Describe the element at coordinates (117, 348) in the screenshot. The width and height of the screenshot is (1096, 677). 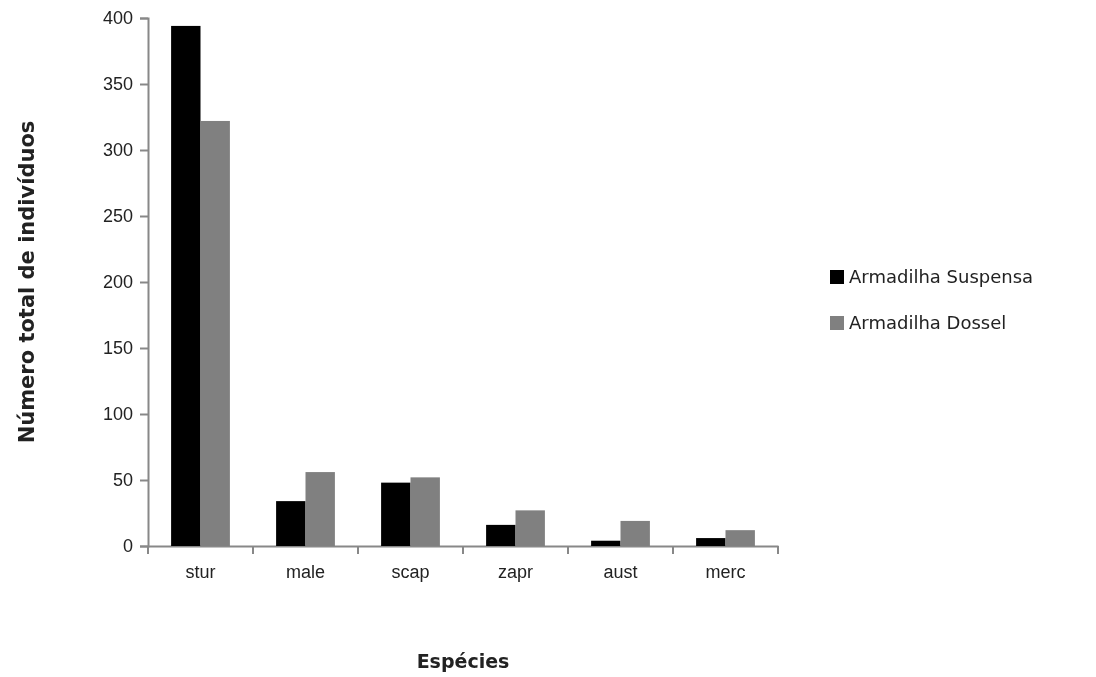
I see `y-tick-label: 150` at that location.